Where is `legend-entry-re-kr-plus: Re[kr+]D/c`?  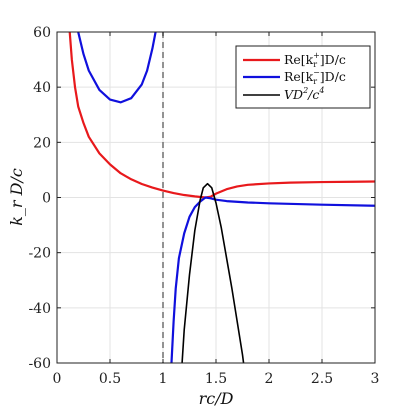
legend-entry-re-kr-plus: Re[kr+]D/c is located at coordinates (294, 60).